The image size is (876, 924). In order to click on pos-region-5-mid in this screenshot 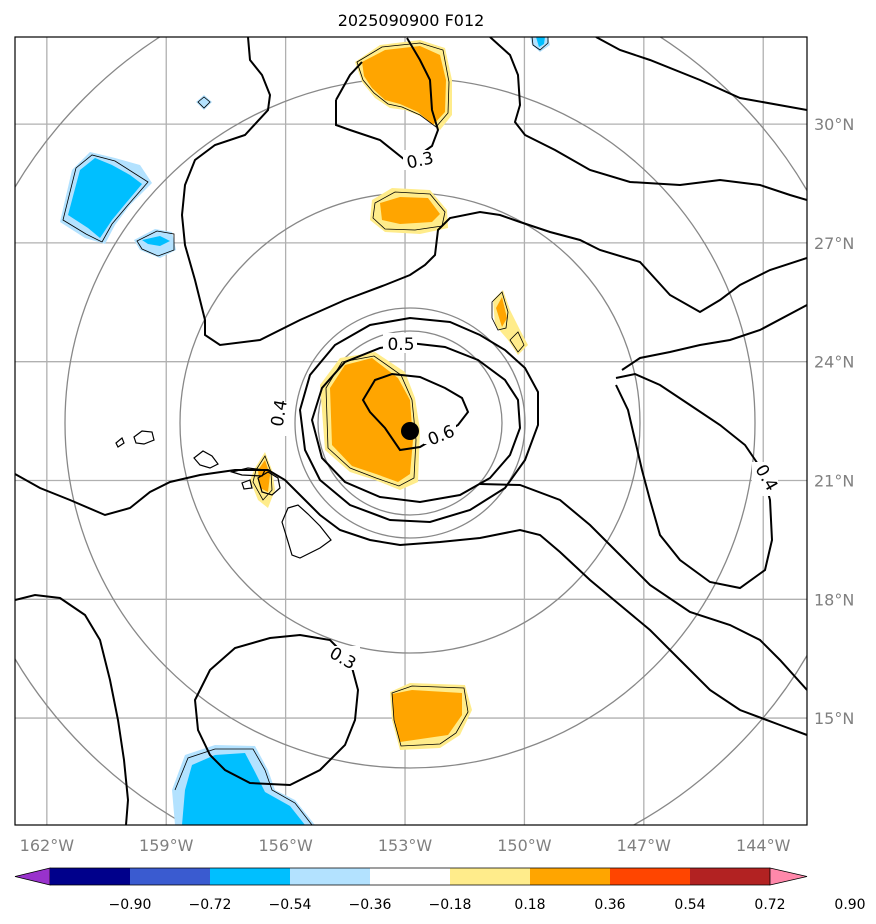, I will do `click(264, 476)`.